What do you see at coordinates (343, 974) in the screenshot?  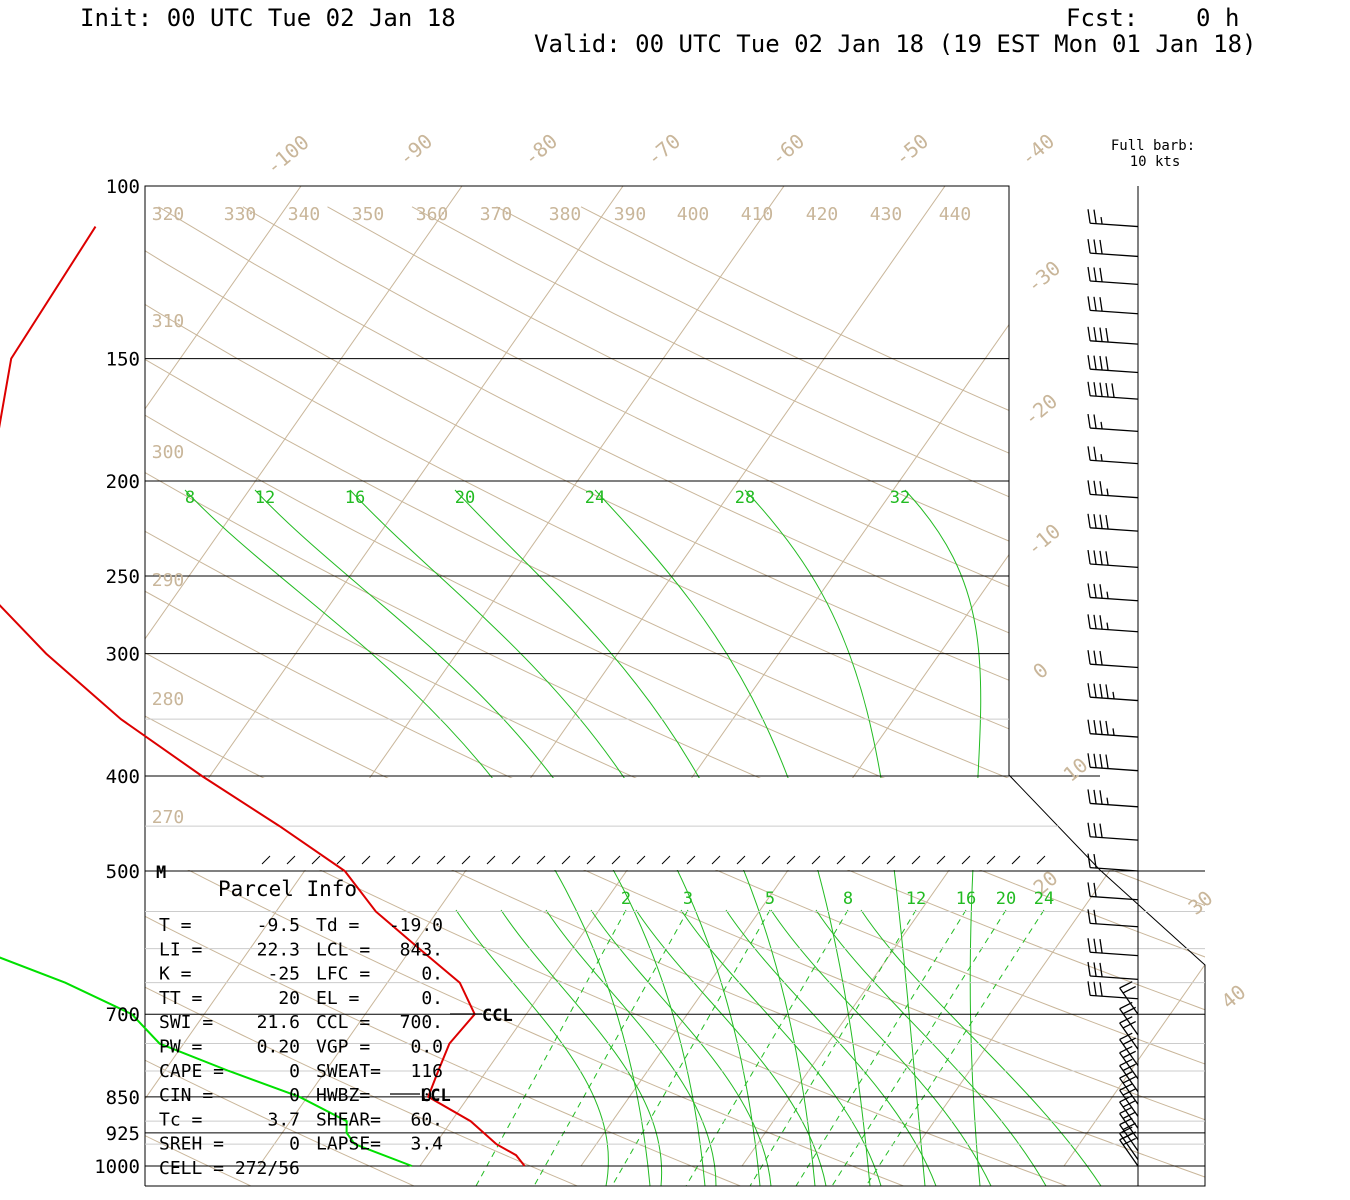 I see `parcel-key: LFC =` at bounding box center [343, 974].